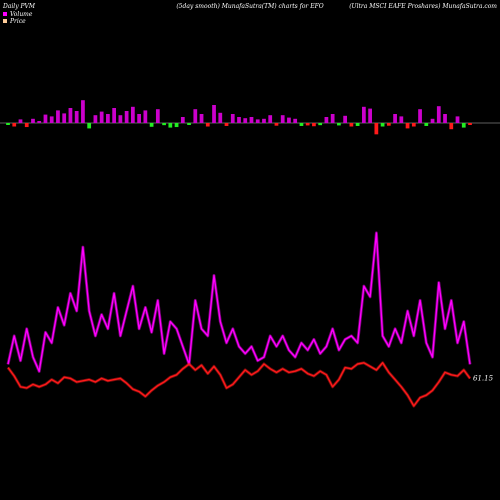  What do you see at coordinates (5, 21) in the screenshot?
I see `legend-price-swatch` at bounding box center [5, 21].